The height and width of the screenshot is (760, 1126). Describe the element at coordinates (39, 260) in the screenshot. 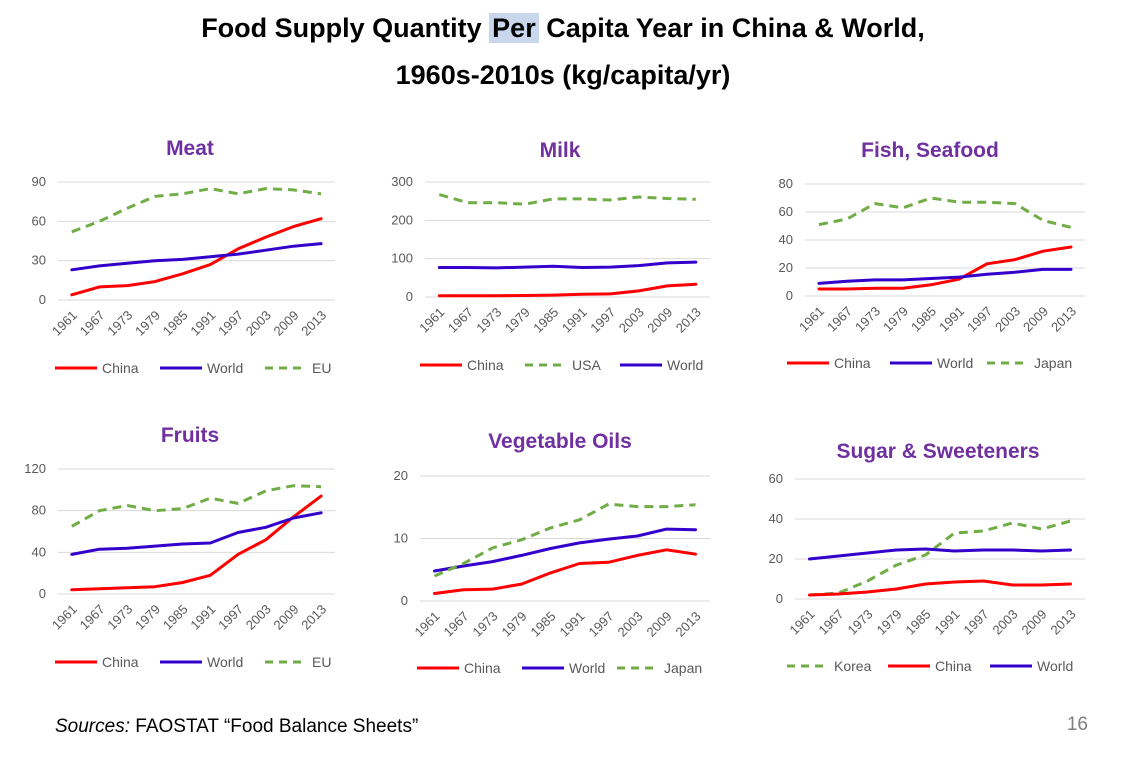

I see `y-tick-label: 30` at that location.